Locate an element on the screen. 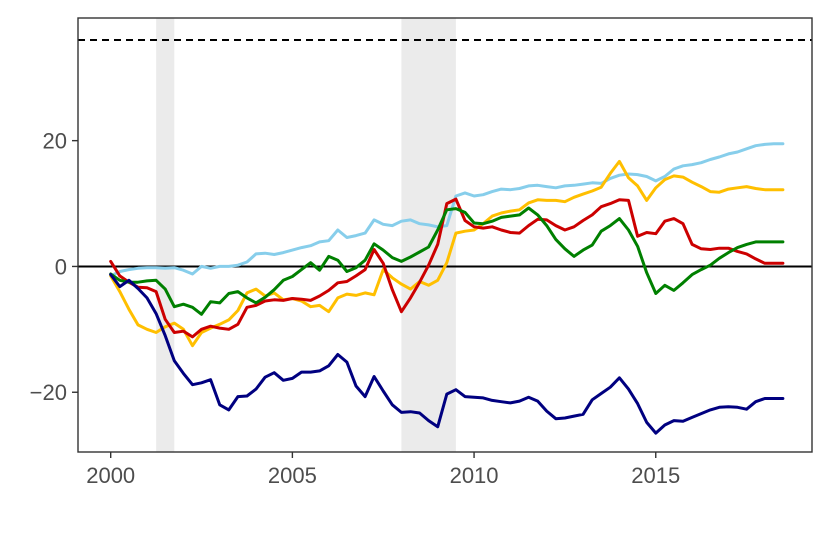 This screenshot has width=830, height=554. x-tick-label: 2005 is located at coordinates (292, 475).